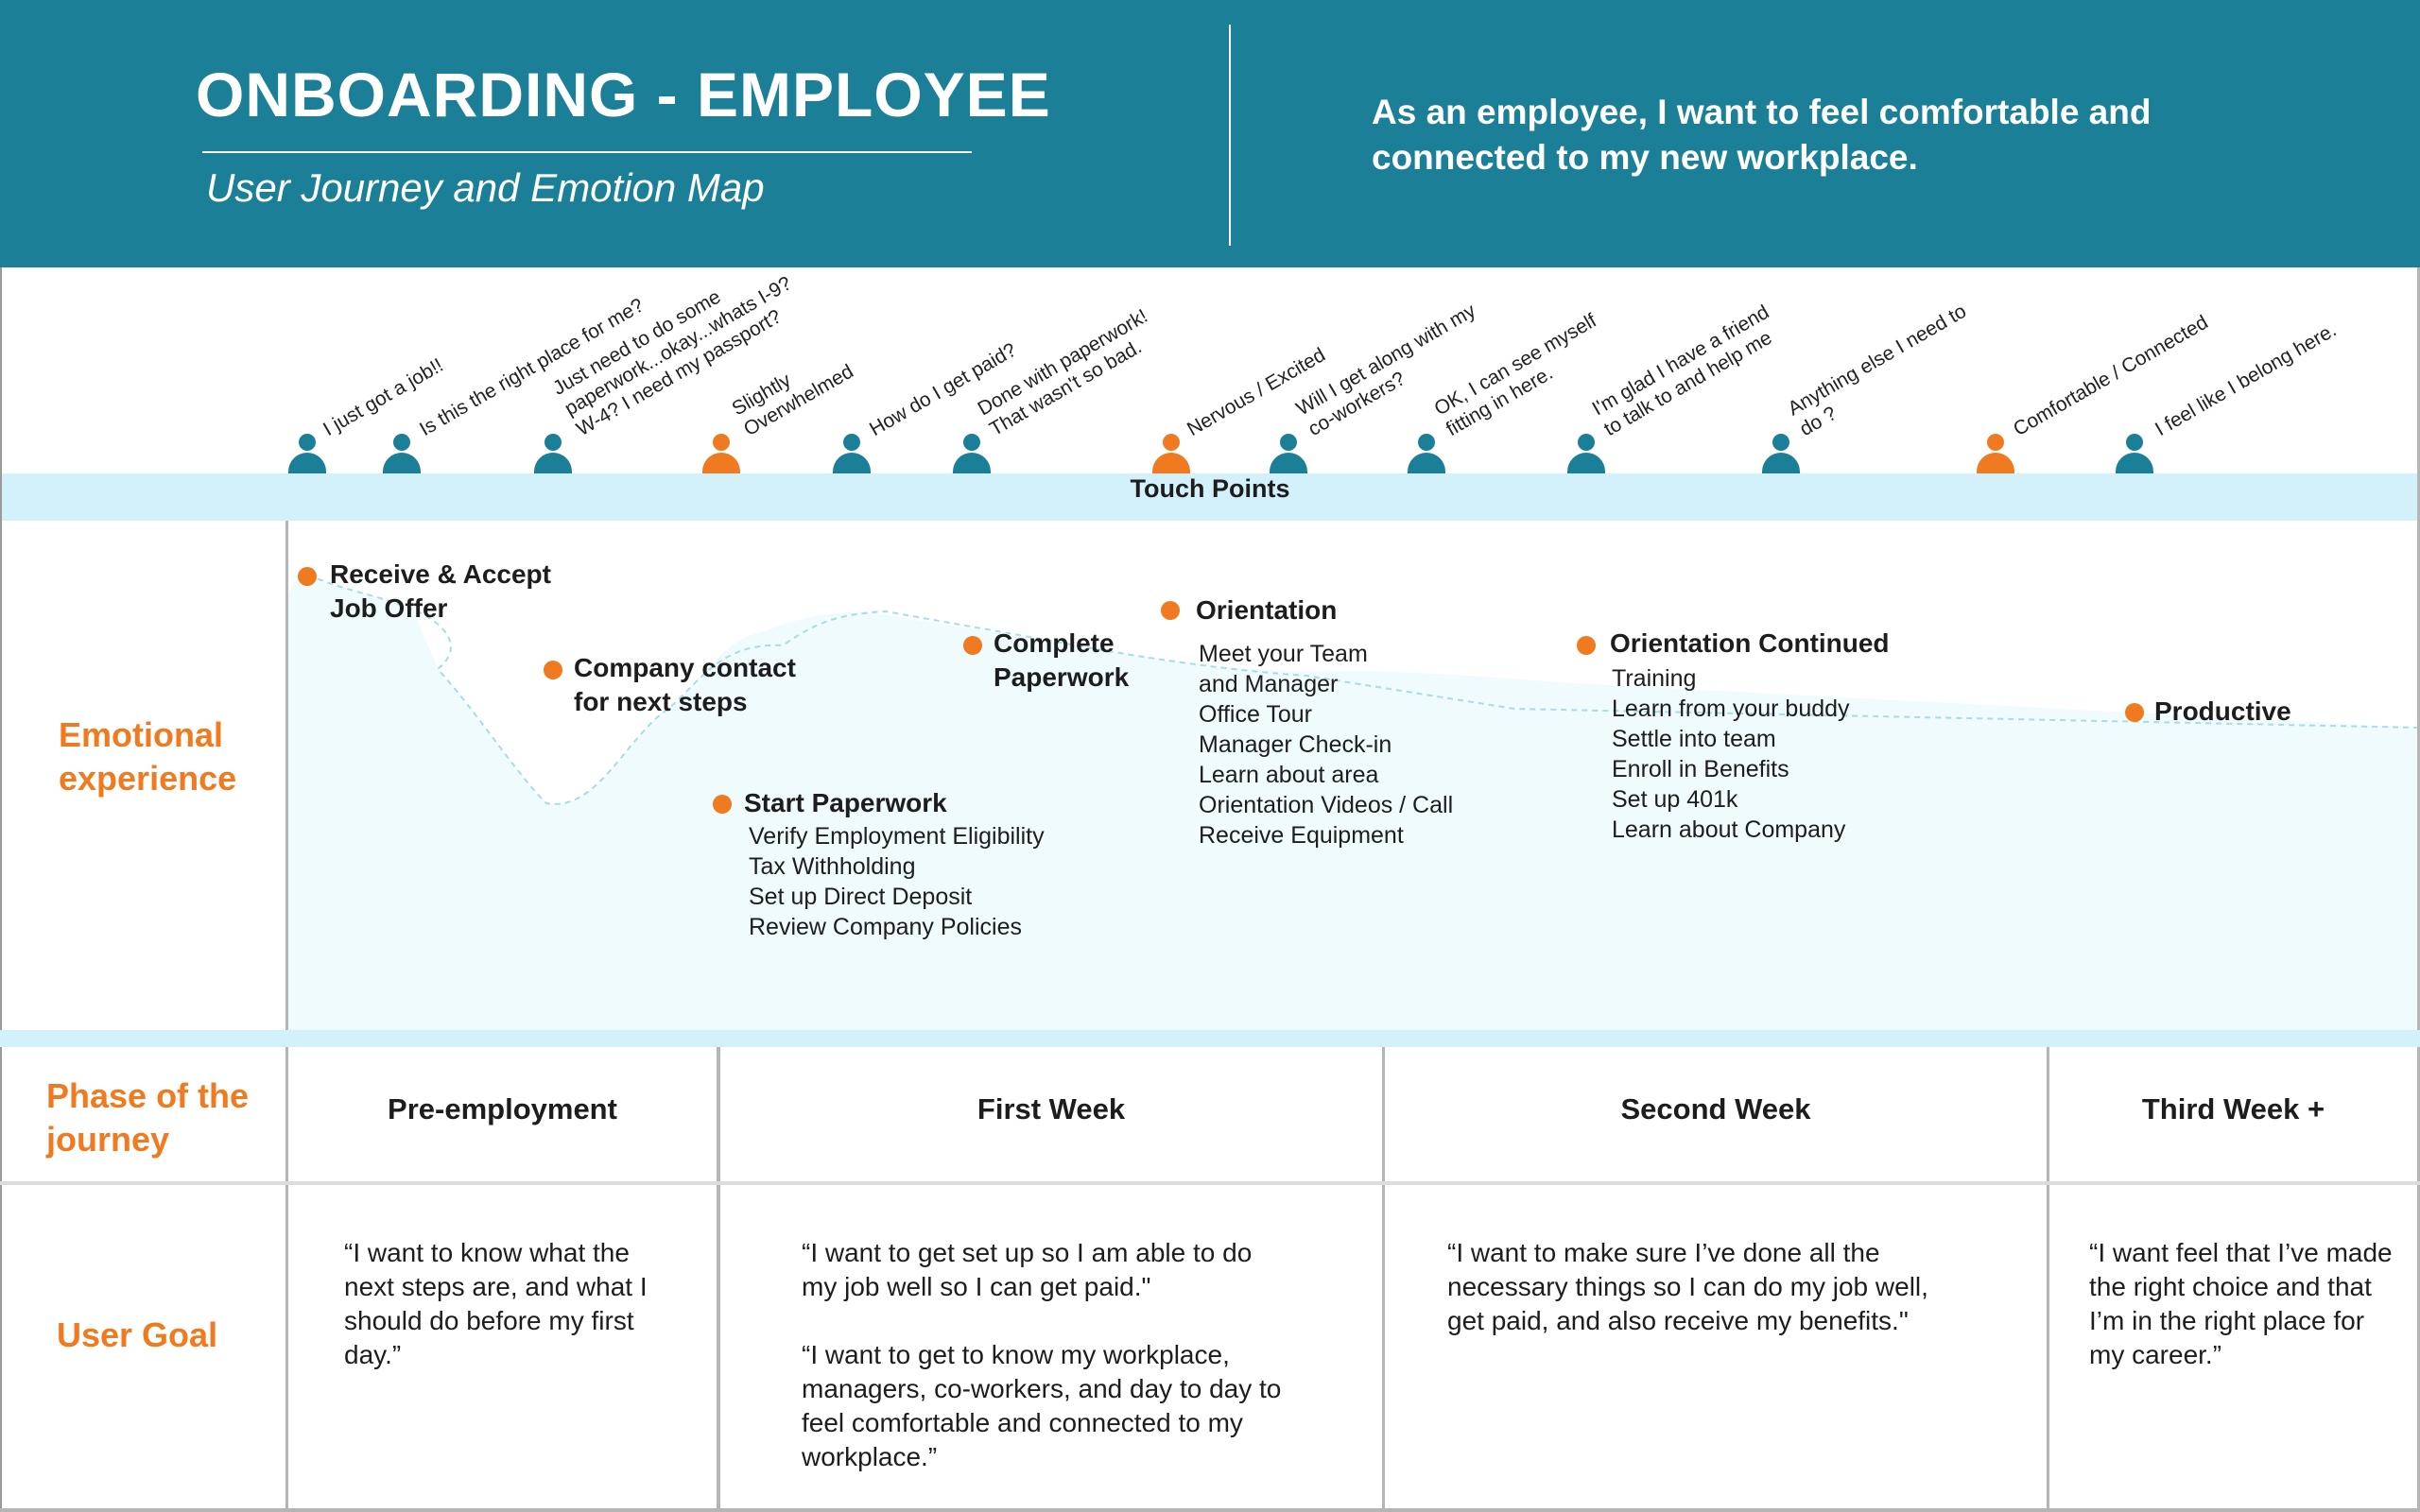  What do you see at coordinates (1289, 775) in the screenshot?
I see `node-item: Learn about area` at bounding box center [1289, 775].